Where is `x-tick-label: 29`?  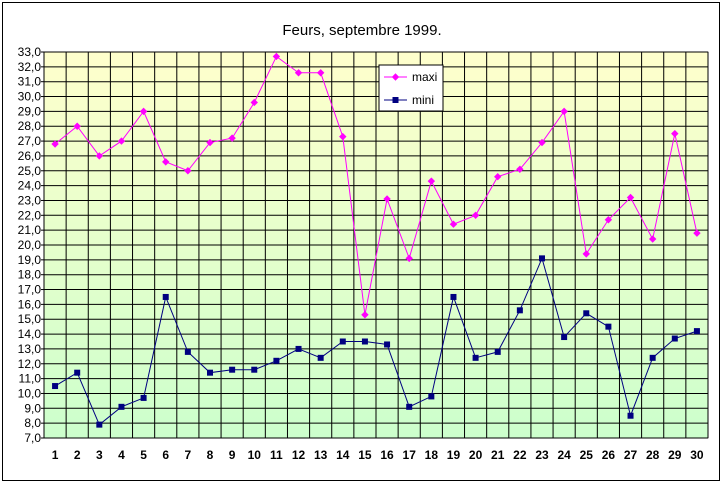
x-tick-label: 29 is located at coordinates (675, 455).